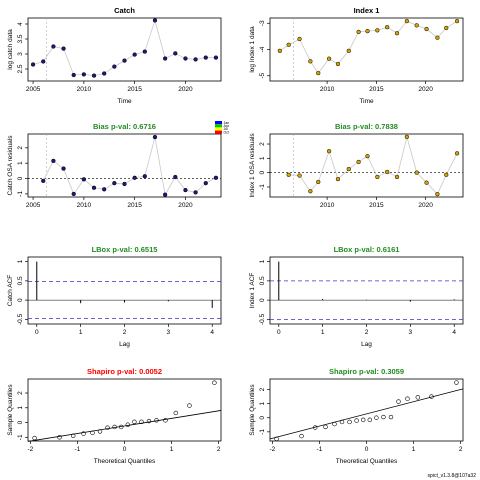 This screenshot has height=480, width=480. What do you see at coordinates (366, 344) in the screenshot?
I see `x-axis-label: Lag` at bounding box center [366, 344].